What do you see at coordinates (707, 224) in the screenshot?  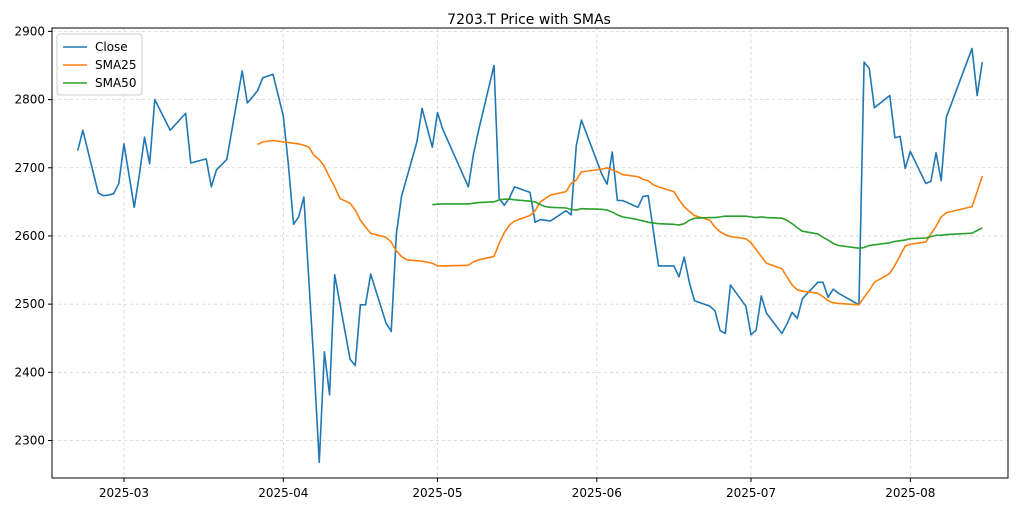 I see `series-line-sma50` at bounding box center [707, 224].